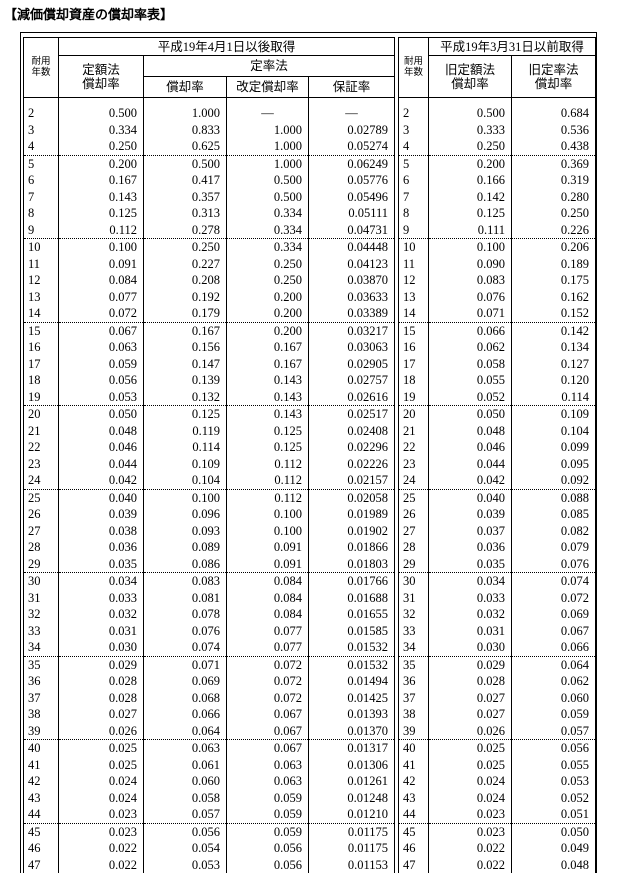 The width and height of the screenshot is (620, 873). What do you see at coordinates (185, 564) in the screenshot?
I see `rate-cell: 0.086` at bounding box center [185, 564].